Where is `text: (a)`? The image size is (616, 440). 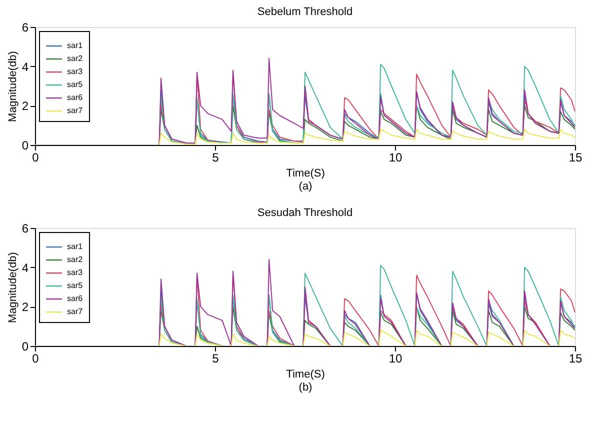 text: (a) is located at coordinates (305, 186).